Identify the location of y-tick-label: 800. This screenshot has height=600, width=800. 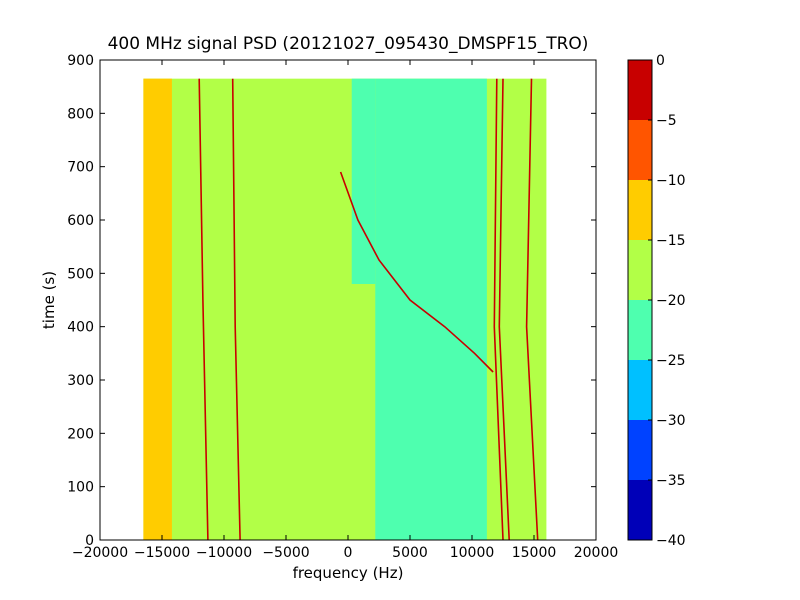
(80, 114).